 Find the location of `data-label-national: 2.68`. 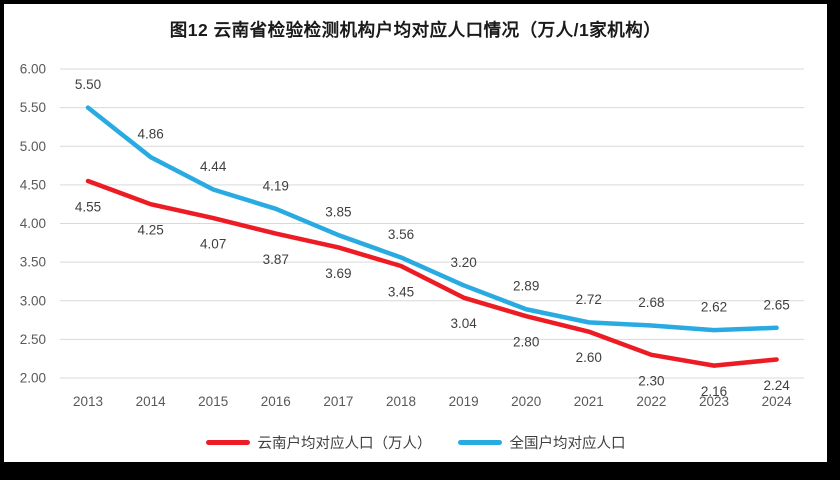

data-label-national: 2.68 is located at coordinates (651, 302).